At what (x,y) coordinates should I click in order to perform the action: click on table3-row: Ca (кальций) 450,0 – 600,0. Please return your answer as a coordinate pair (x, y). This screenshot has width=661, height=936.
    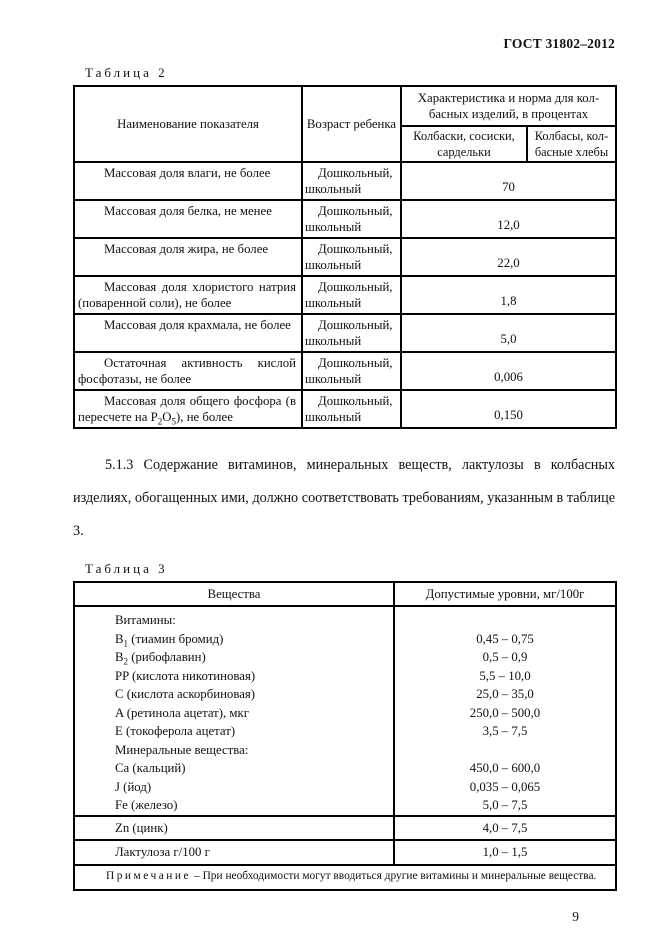
    Looking at the image, I should click on (345, 768).